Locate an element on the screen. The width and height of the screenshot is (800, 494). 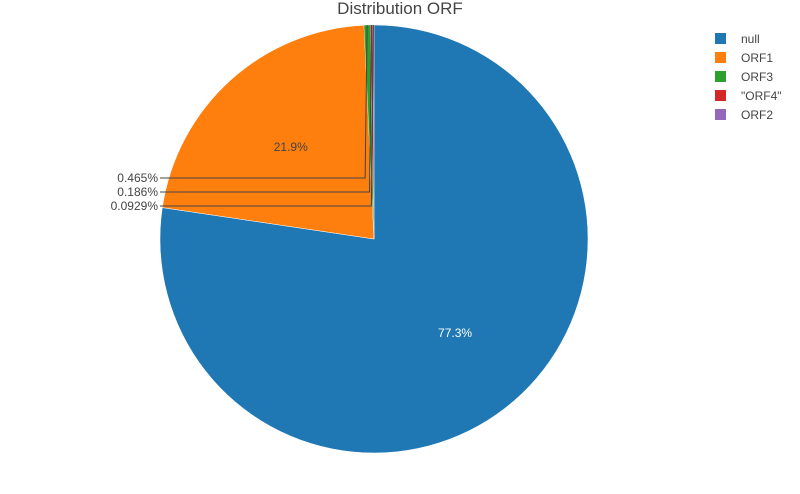
slice-value-label: 0.186% is located at coordinates (137, 192).